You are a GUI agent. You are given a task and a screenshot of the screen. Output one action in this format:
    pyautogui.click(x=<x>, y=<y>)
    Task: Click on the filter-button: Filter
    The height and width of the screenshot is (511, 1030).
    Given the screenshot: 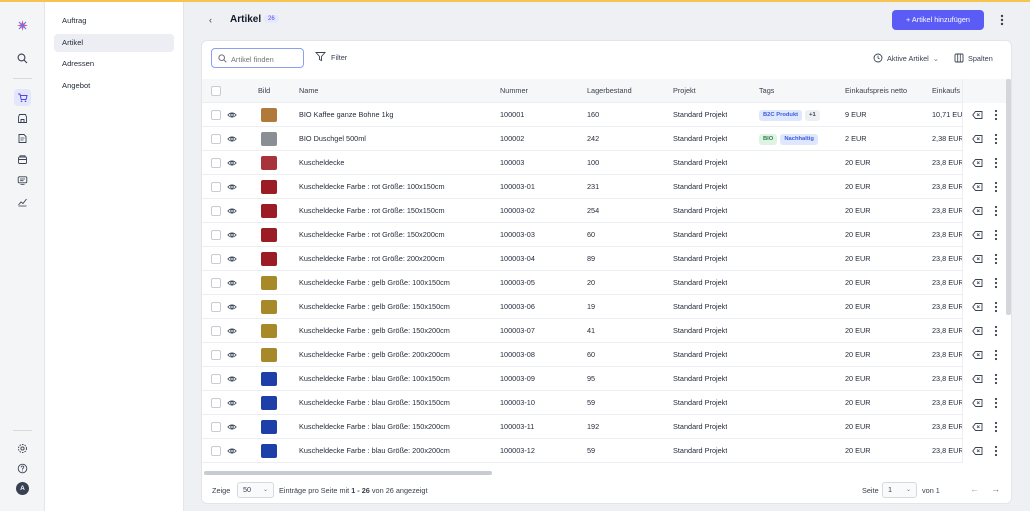 What is the action you would take?
    pyautogui.click(x=331, y=57)
    